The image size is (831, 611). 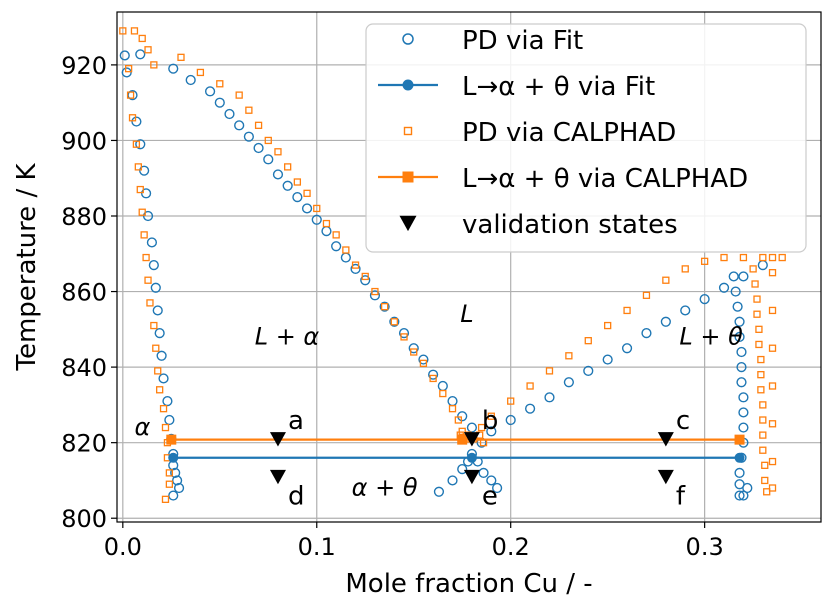 I want to click on validation-label: a, so click(x=296, y=421).